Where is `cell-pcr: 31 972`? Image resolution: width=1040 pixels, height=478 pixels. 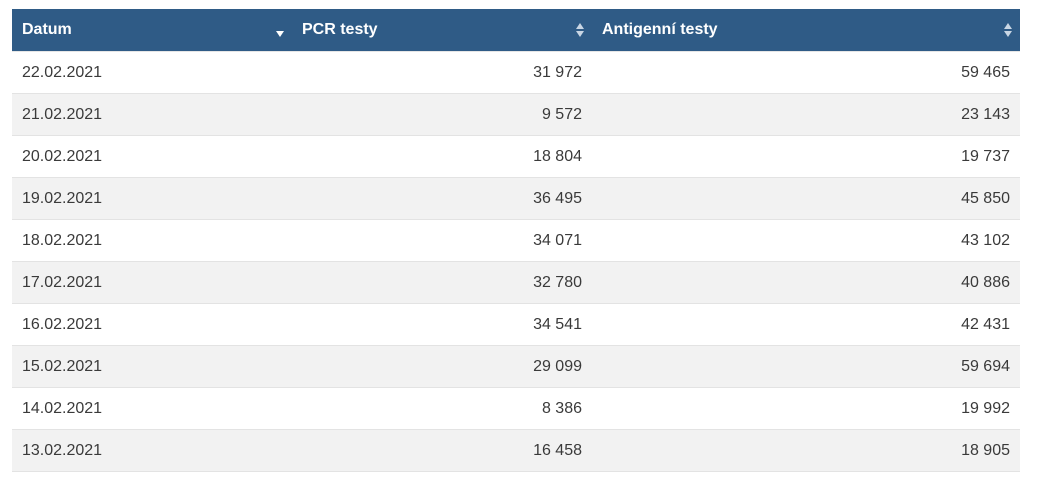
cell-pcr: 31 972 is located at coordinates (442, 72).